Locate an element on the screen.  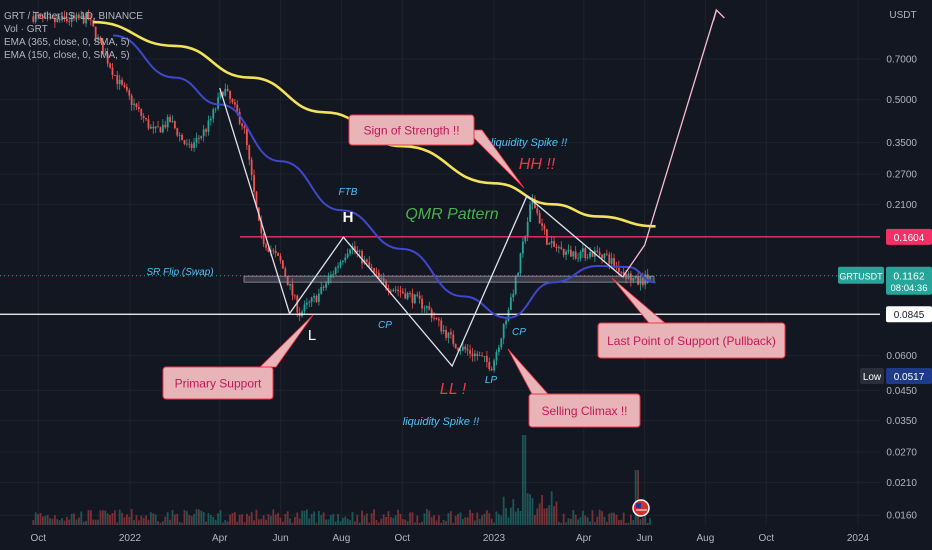
callout: Last Point of Support (Pullback) is located at coordinates (691, 318).